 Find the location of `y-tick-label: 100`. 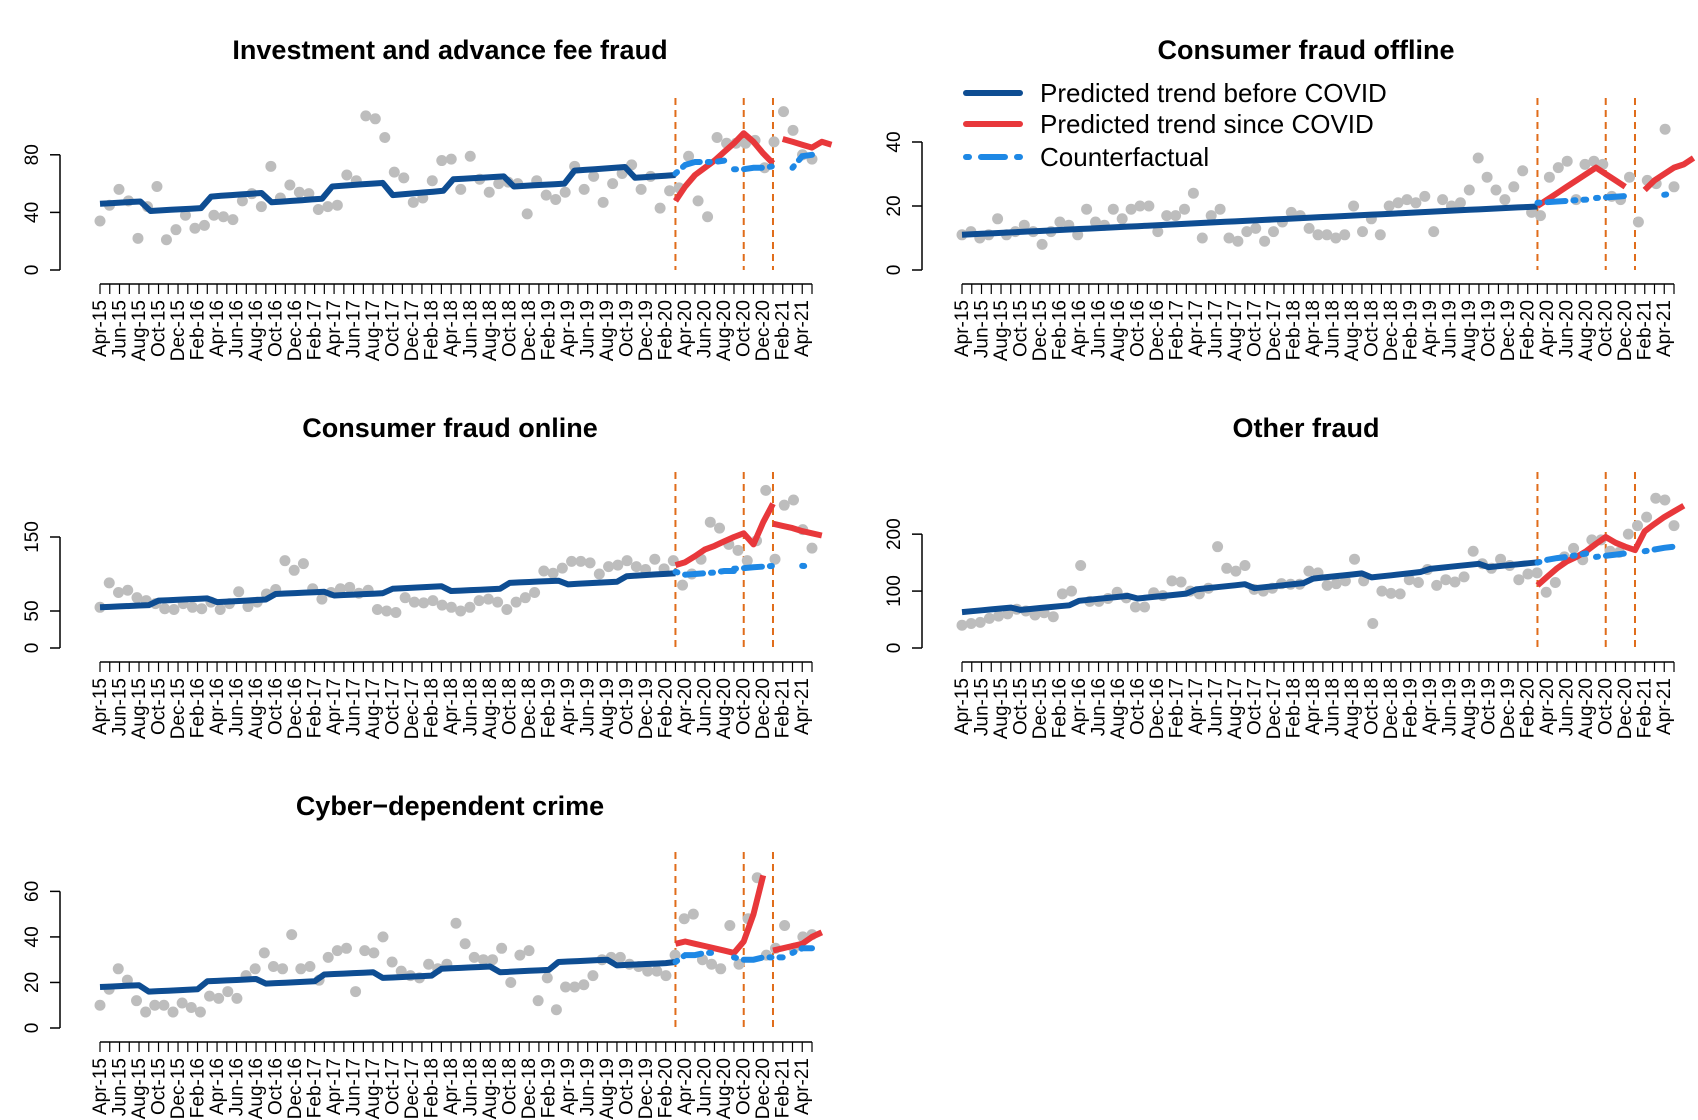

y-tick-label: 100 is located at coordinates (894, 591).